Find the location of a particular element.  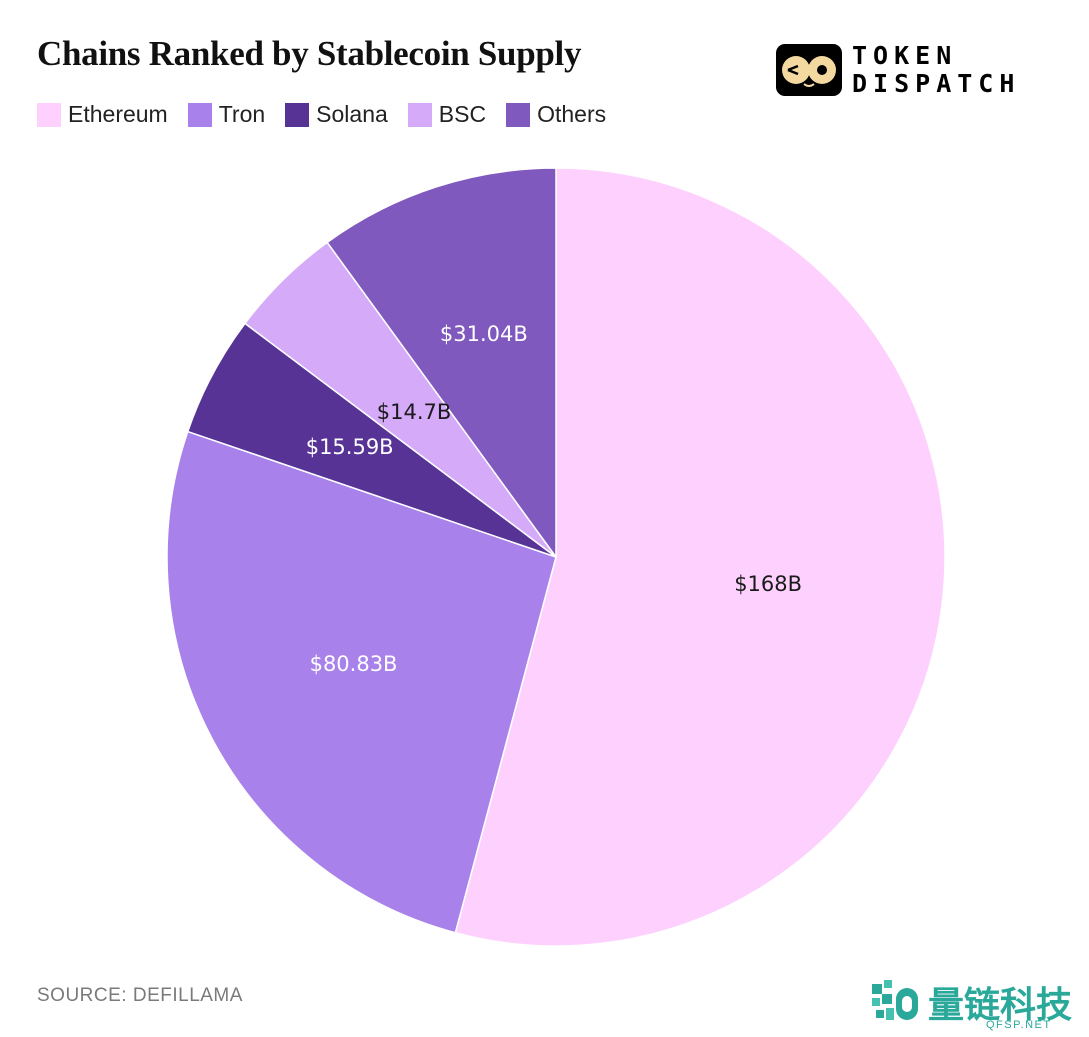

chart-legend: Ethereum Tron Solana BSC Others is located at coordinates (321, 114).